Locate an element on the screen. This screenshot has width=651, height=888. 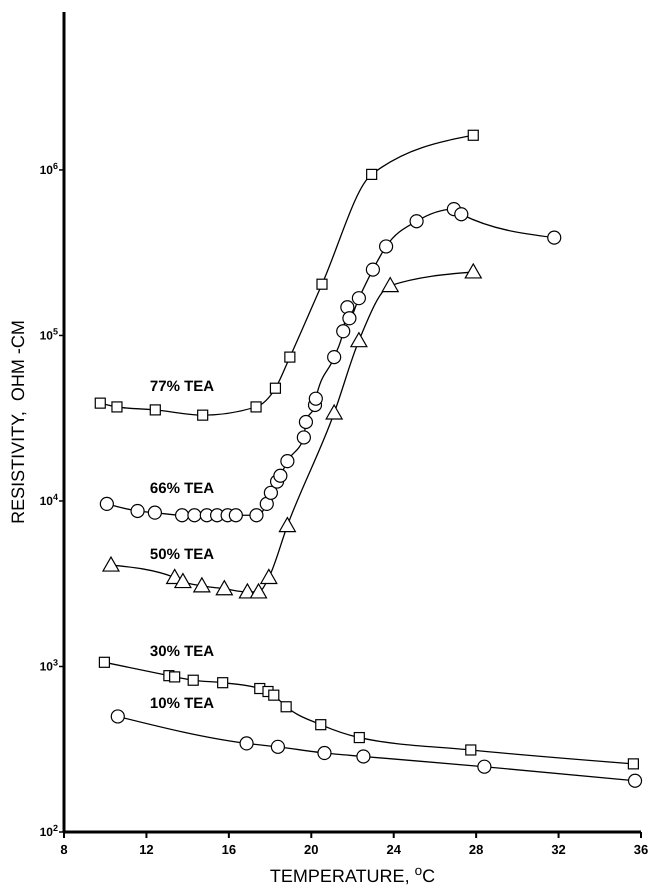
series-label: 66% TEA is located at coordinates (182, 489).